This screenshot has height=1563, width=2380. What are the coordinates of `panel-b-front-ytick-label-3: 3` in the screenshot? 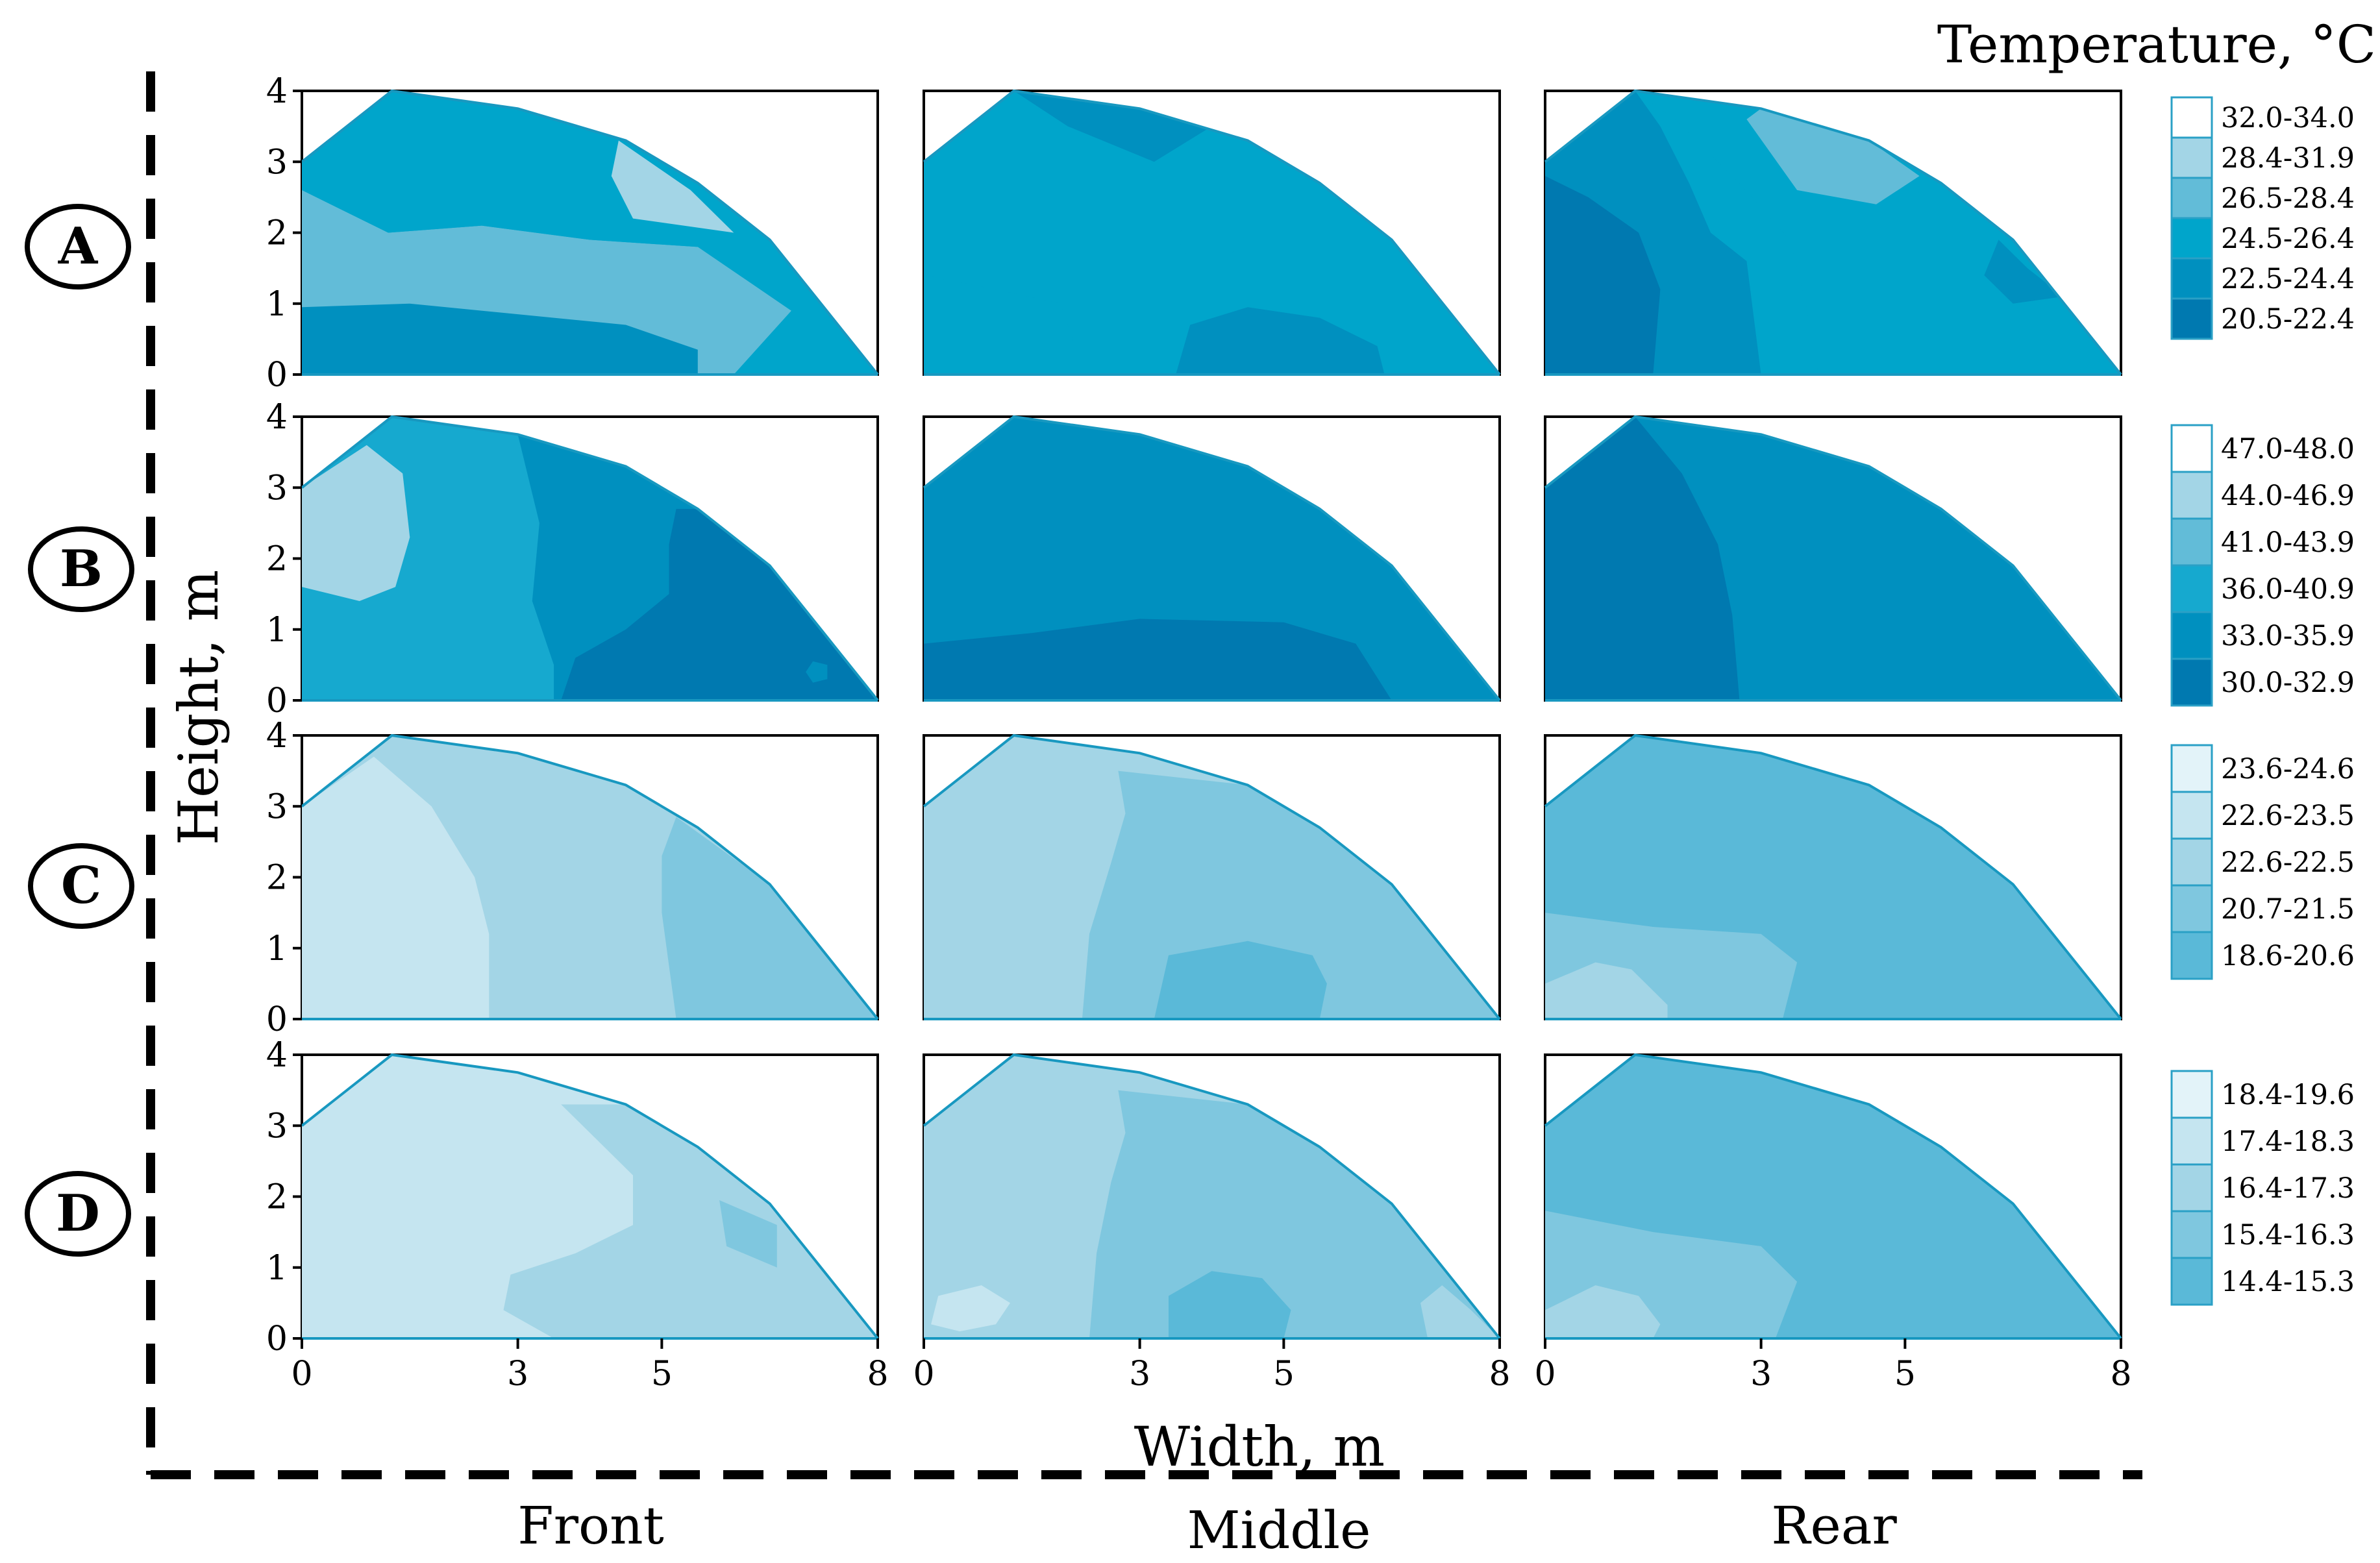 It's located at (277, 488).